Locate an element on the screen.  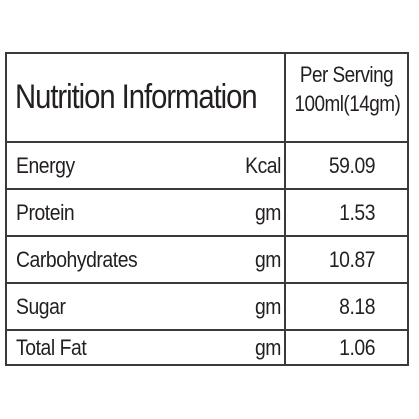
nutrient-unit: Kcal is located at coordinates (263, 165).